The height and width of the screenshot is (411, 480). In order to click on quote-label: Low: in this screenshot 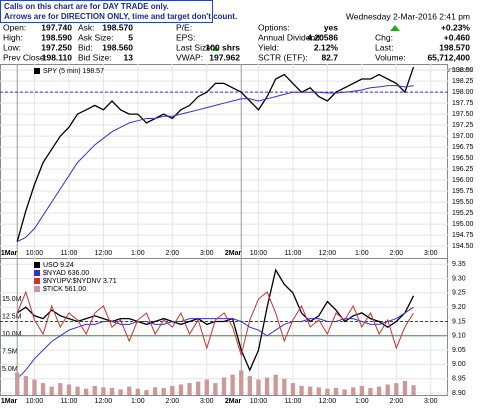, I will do `click(12, 47)`.